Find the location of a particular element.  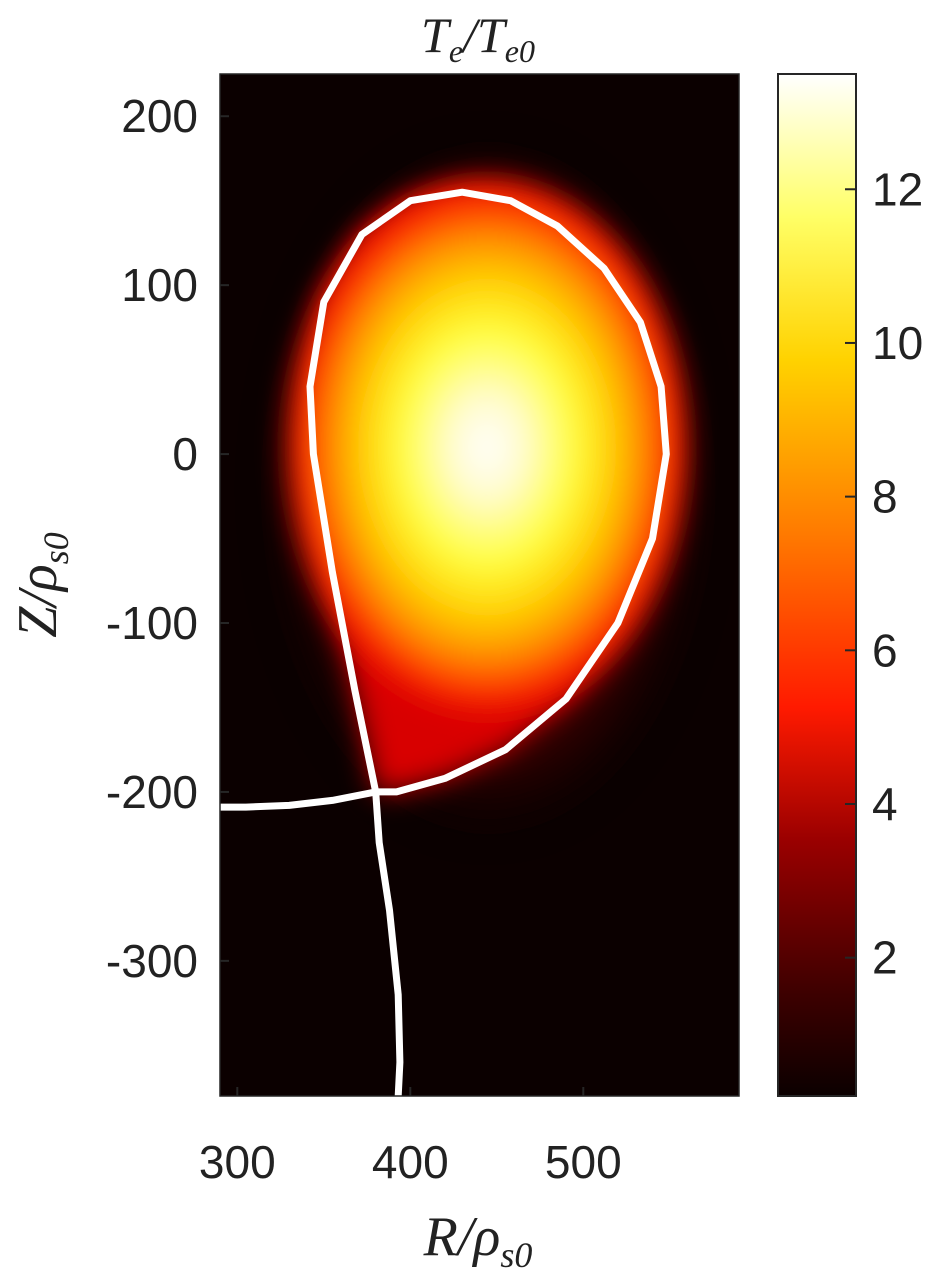

y-tick-label: -300 is located at coordinates (152, 961).